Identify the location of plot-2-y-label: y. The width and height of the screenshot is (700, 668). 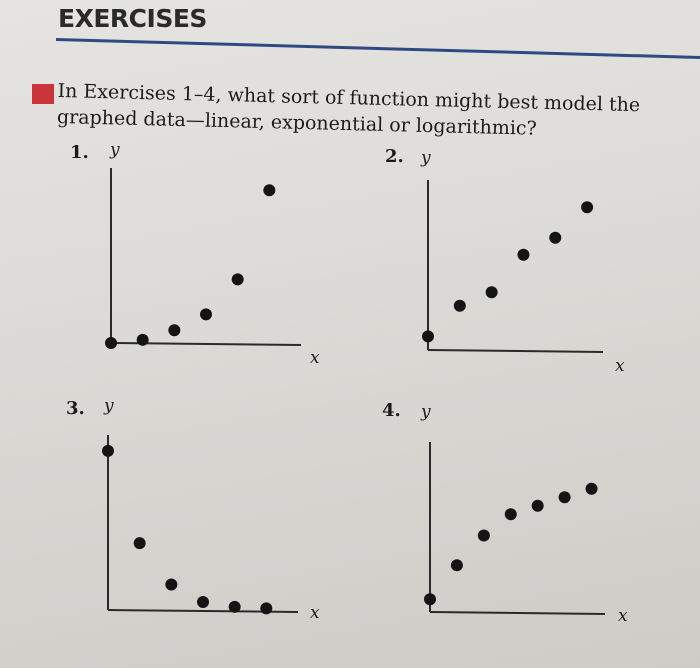
(426, 158).